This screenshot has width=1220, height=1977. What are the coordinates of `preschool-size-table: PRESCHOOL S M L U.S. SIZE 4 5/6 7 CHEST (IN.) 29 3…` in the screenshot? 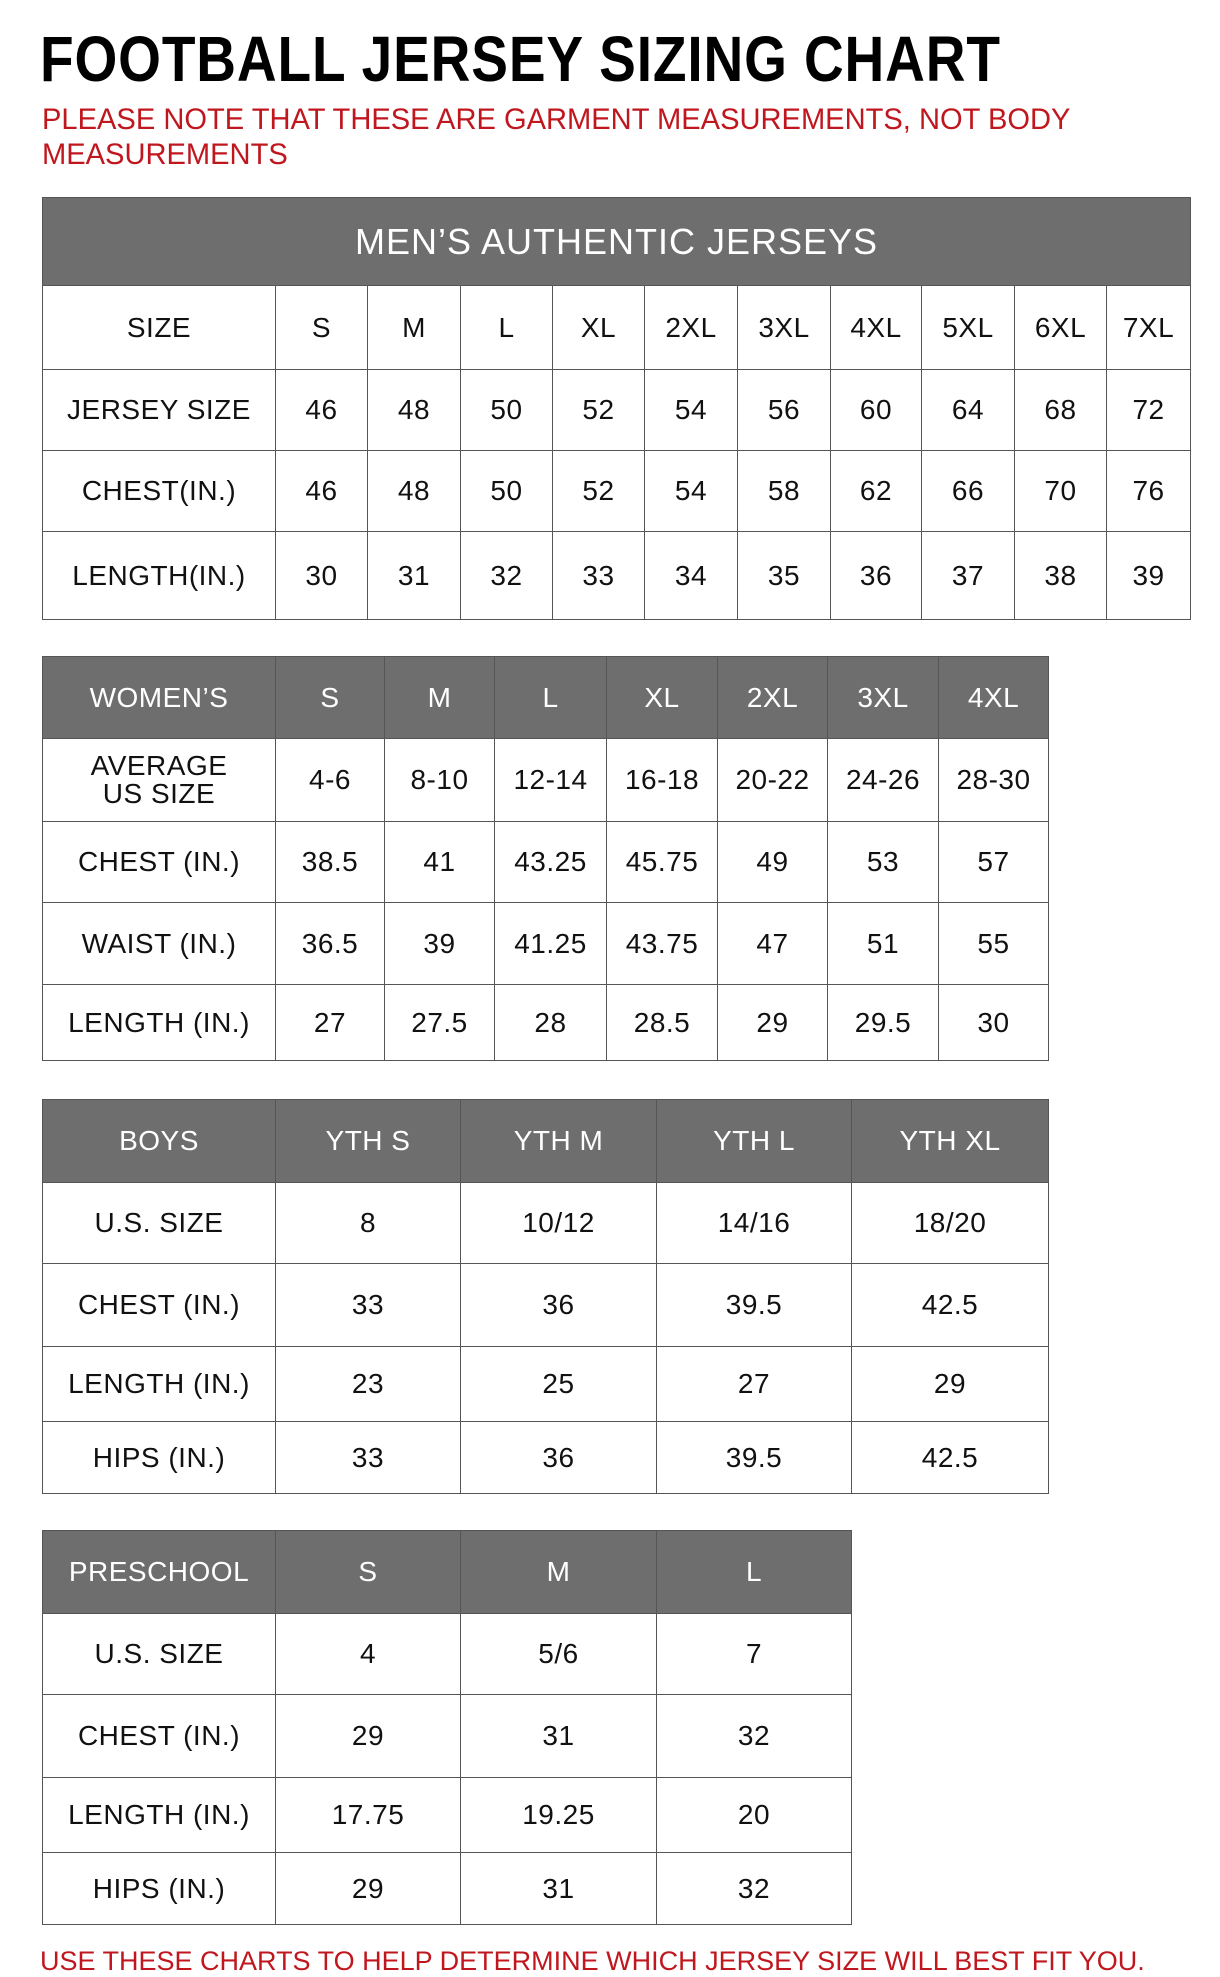 It's located at (447, 1727).